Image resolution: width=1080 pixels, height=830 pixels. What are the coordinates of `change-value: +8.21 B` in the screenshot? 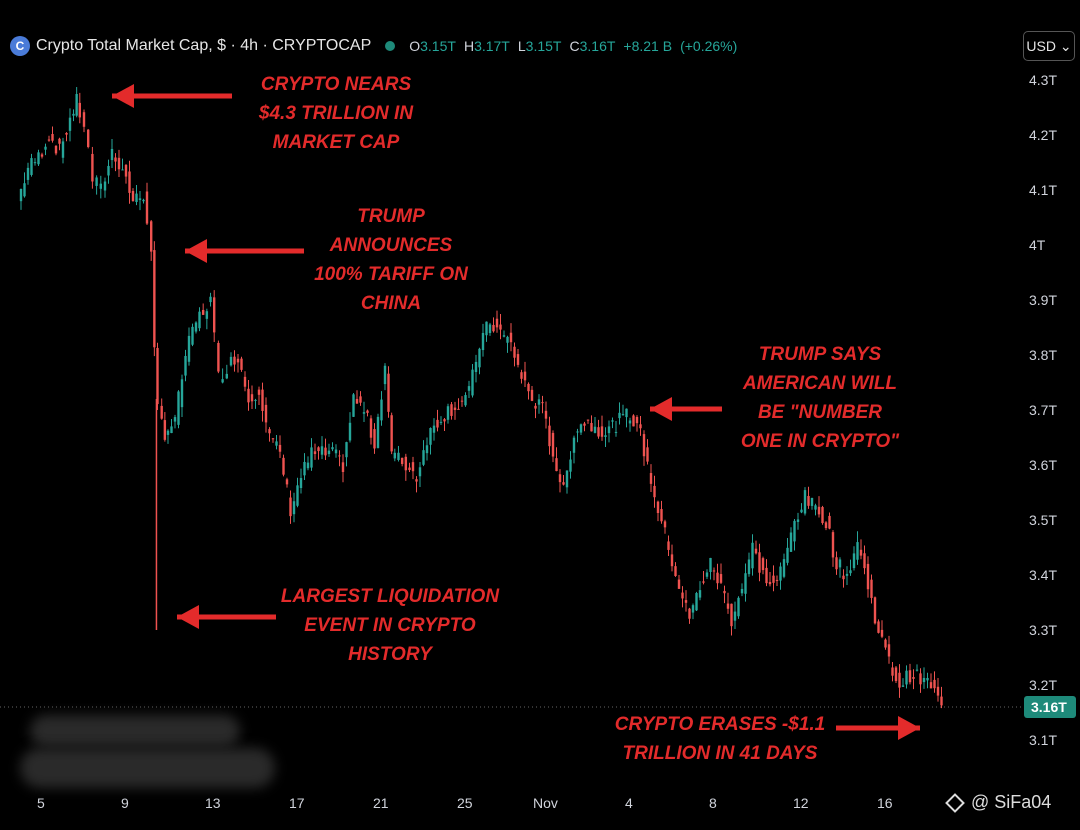 It's located at (648, 46).